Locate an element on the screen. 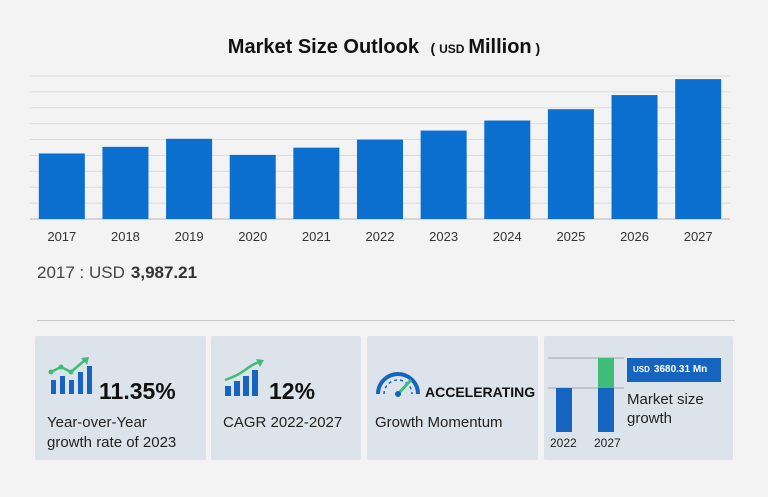 The height and width of the screenshot is (497, 768). mini-growth-chart is located at coordinates (586, 394).